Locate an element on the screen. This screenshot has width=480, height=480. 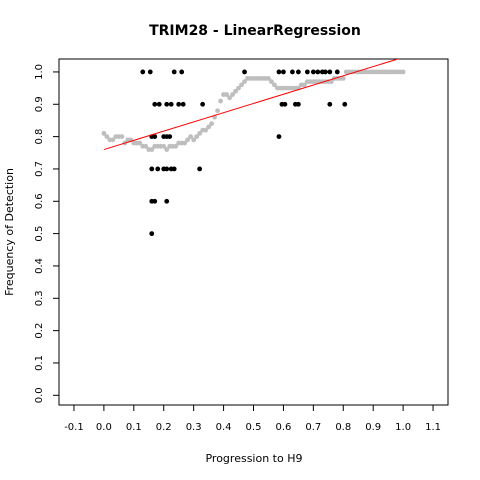
y-tick-label: 0.6 is located at coordinates (39, 201).